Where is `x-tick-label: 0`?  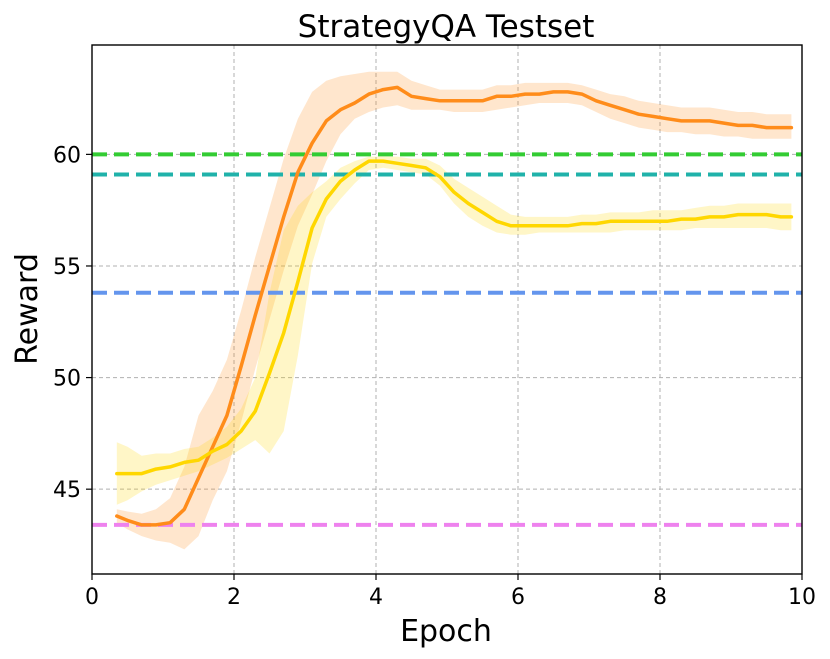
x-tick-label: 0 is located at coordinates (92, 597).